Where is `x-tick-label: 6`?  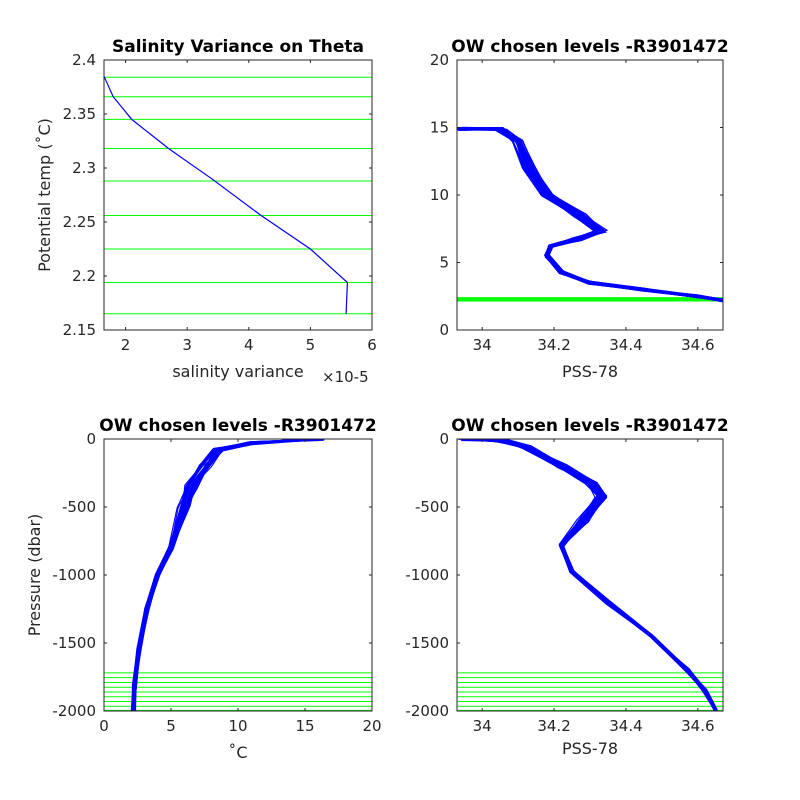
x-tick-label: 6 is located at coordinates (372, 345).